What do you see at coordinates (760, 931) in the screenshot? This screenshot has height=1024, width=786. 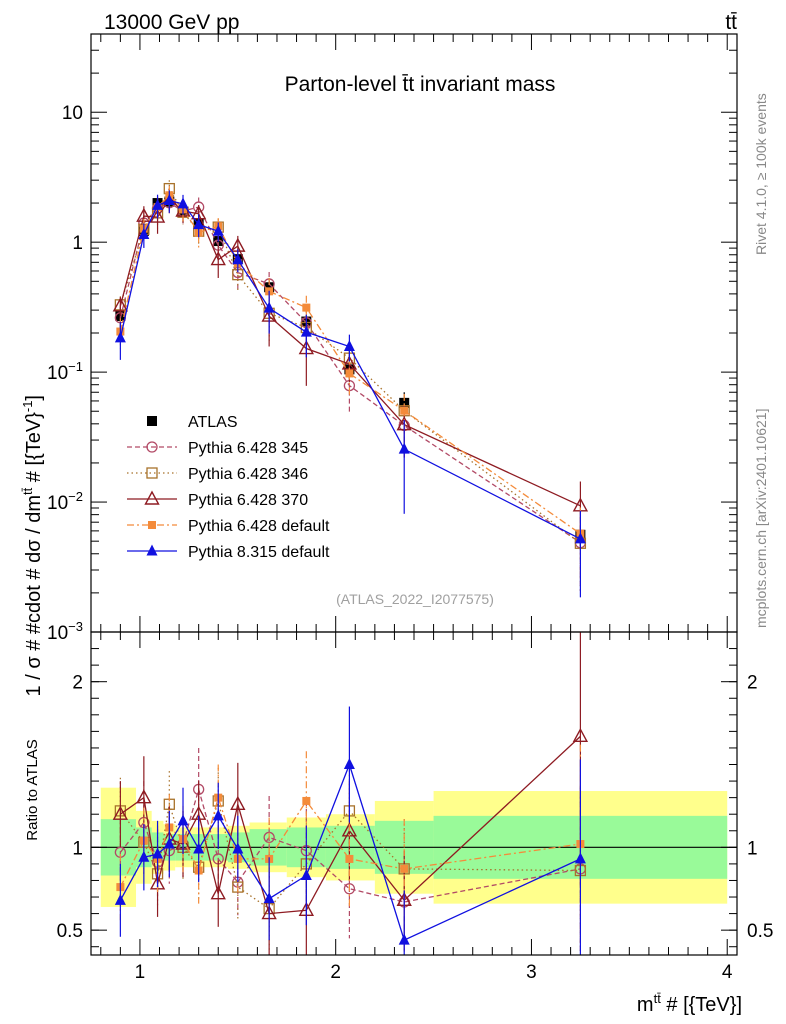 I see `ratio-tick-label-right: 0.5` at bounding box center [760, 931].